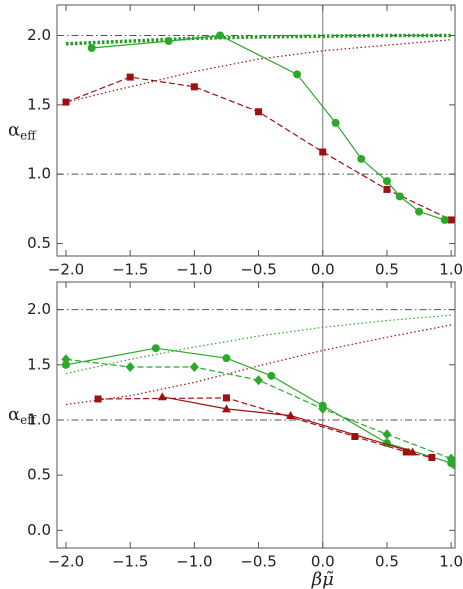 Image resolution: width=463 pixels, height=589 pixels. I want to click on y-tick-label: 0.0, so click(39, 530).